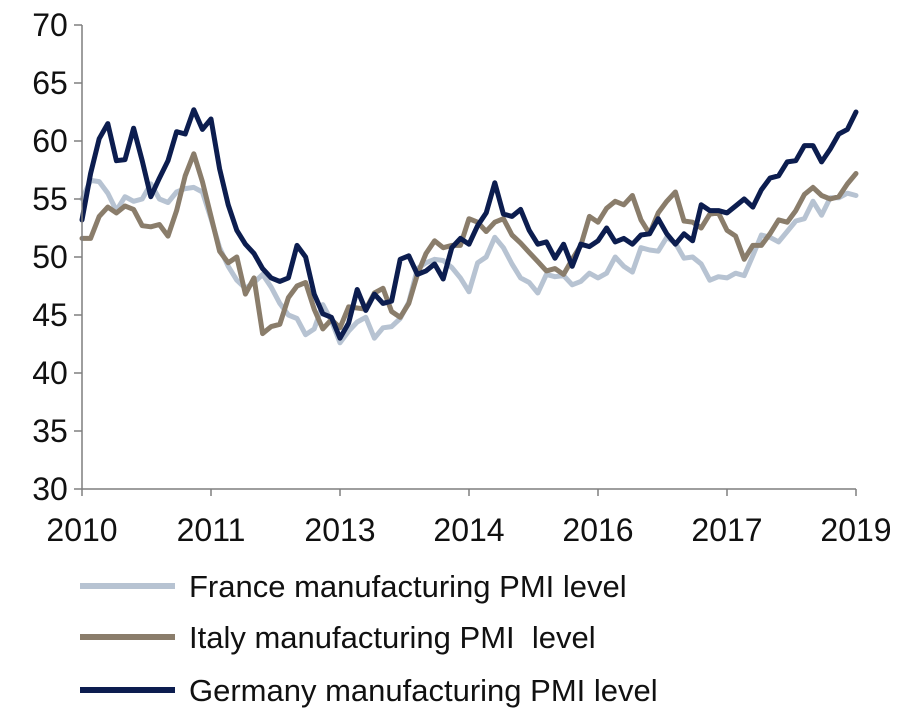 Image resolution: width=901 pixels, height=725 pixels. What do you see at coordinates (50, 257) in the screenshot?
I see `y-tick-label: 50` at bounding box center [50, 257].